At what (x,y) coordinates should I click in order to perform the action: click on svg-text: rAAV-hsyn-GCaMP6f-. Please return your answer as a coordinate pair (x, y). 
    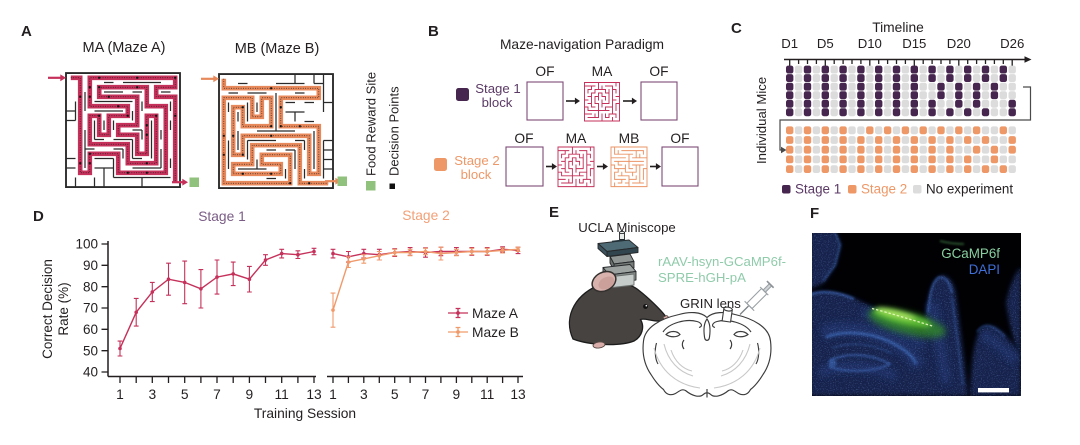
    Looking at the image, I should click on (722, 261).